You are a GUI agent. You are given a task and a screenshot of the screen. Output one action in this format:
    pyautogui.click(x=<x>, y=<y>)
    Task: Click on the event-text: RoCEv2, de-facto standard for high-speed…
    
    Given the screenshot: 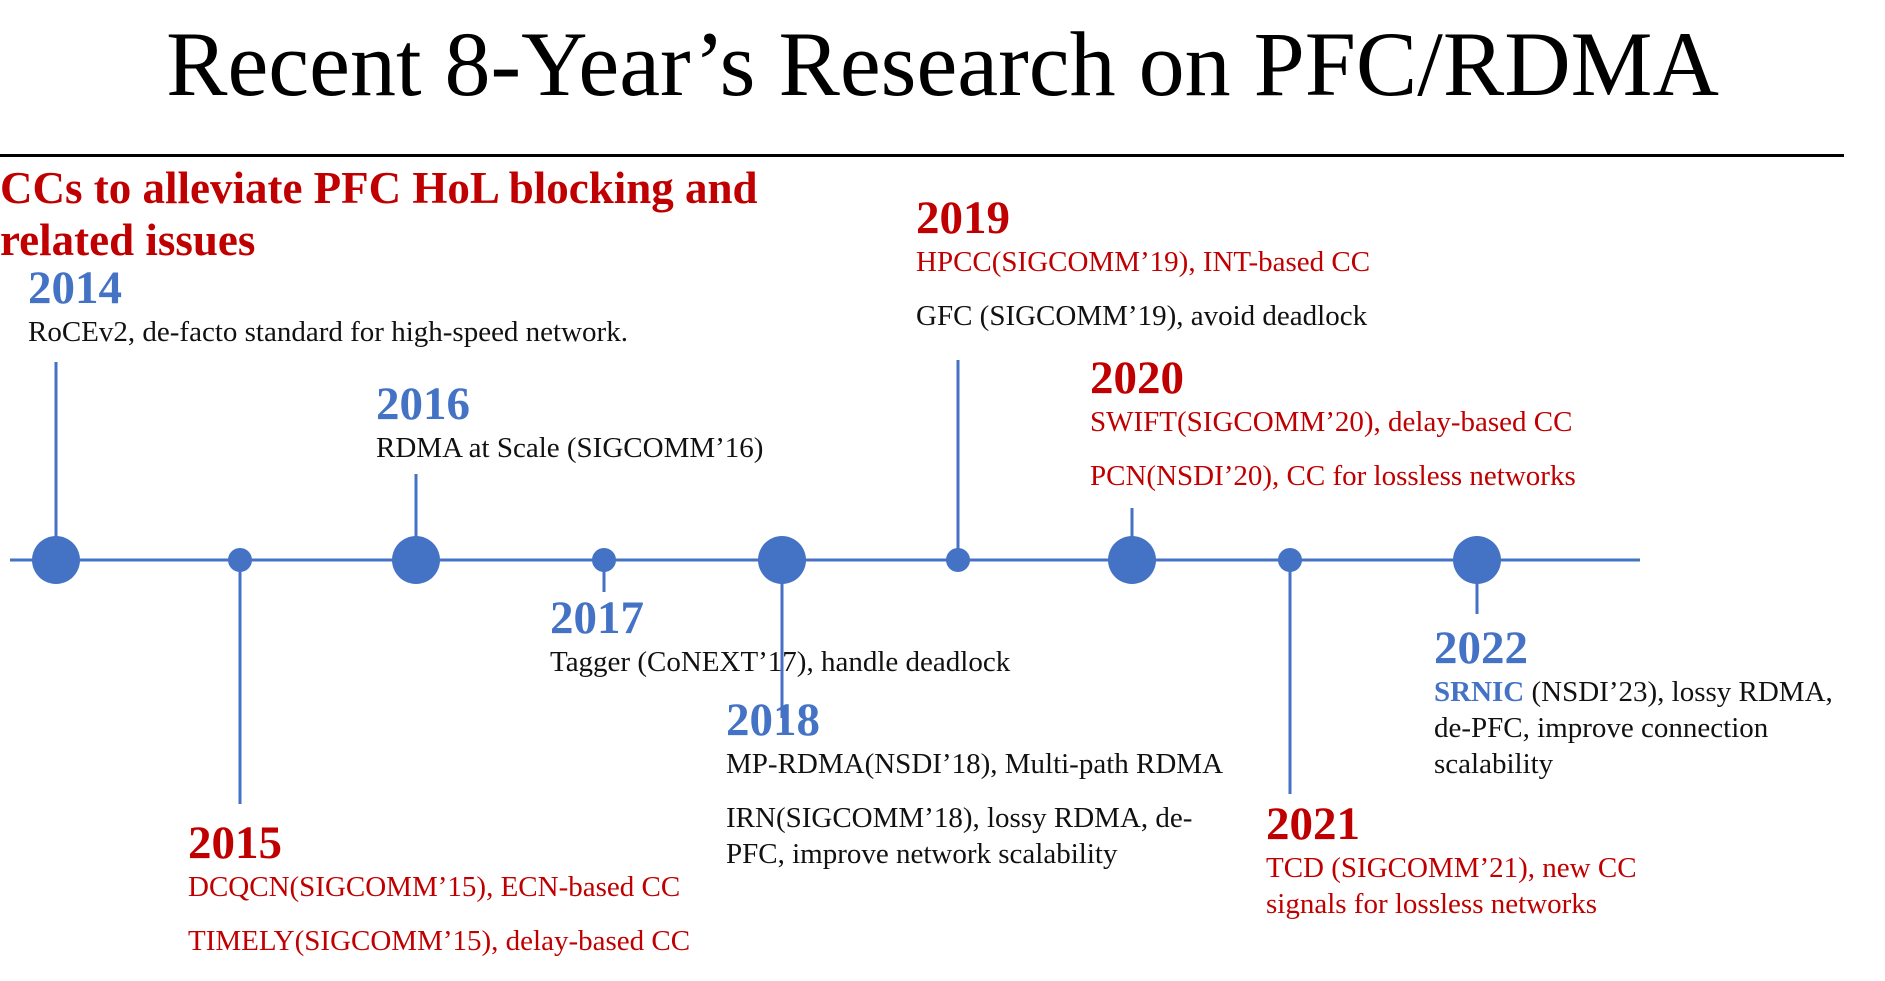 What is the action you would take?
    pyautogui.click(x=328, y=332)
    